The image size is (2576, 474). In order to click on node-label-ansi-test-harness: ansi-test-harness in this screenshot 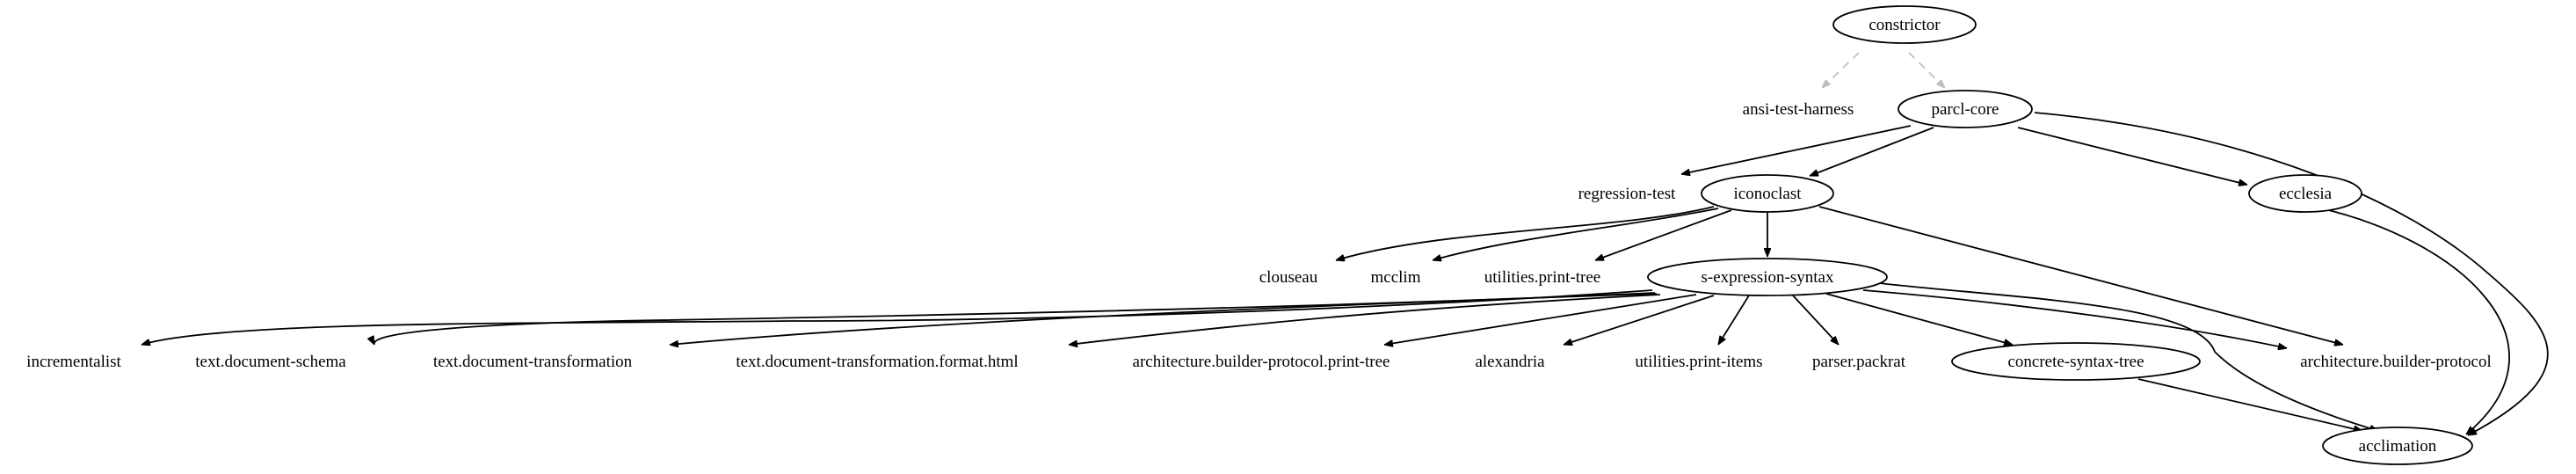, I will do `click(1798, 109)`.